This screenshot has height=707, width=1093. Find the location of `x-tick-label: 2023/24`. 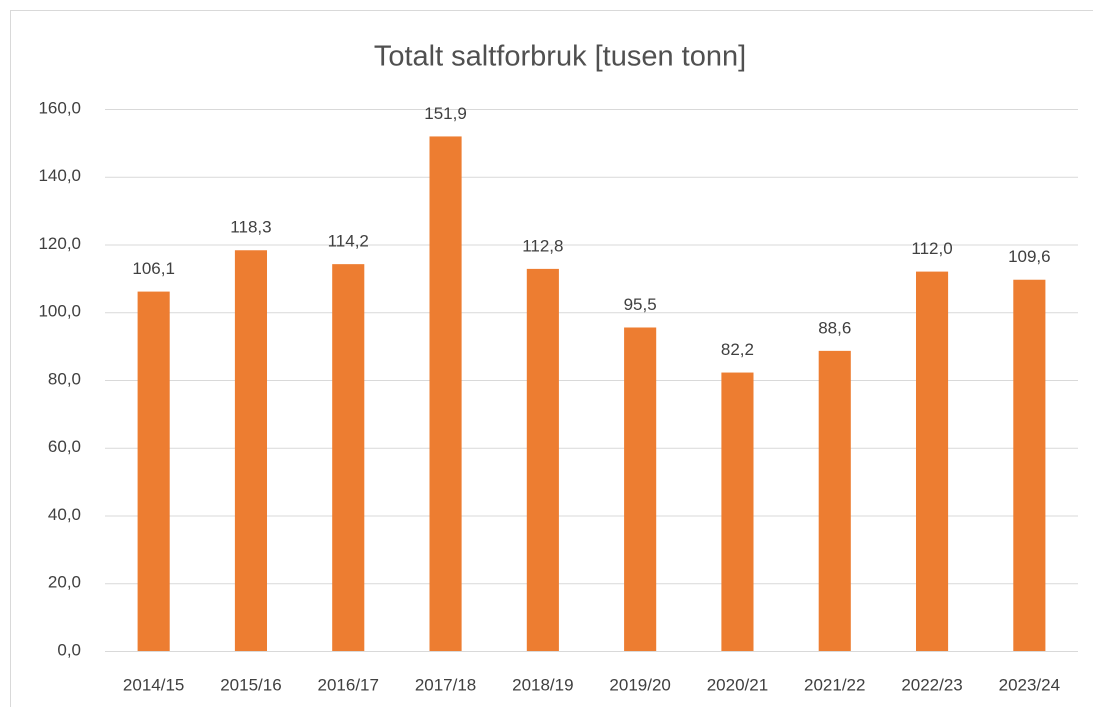

x-tick-label: 2023/24 is located at coordinates (1029, 684).